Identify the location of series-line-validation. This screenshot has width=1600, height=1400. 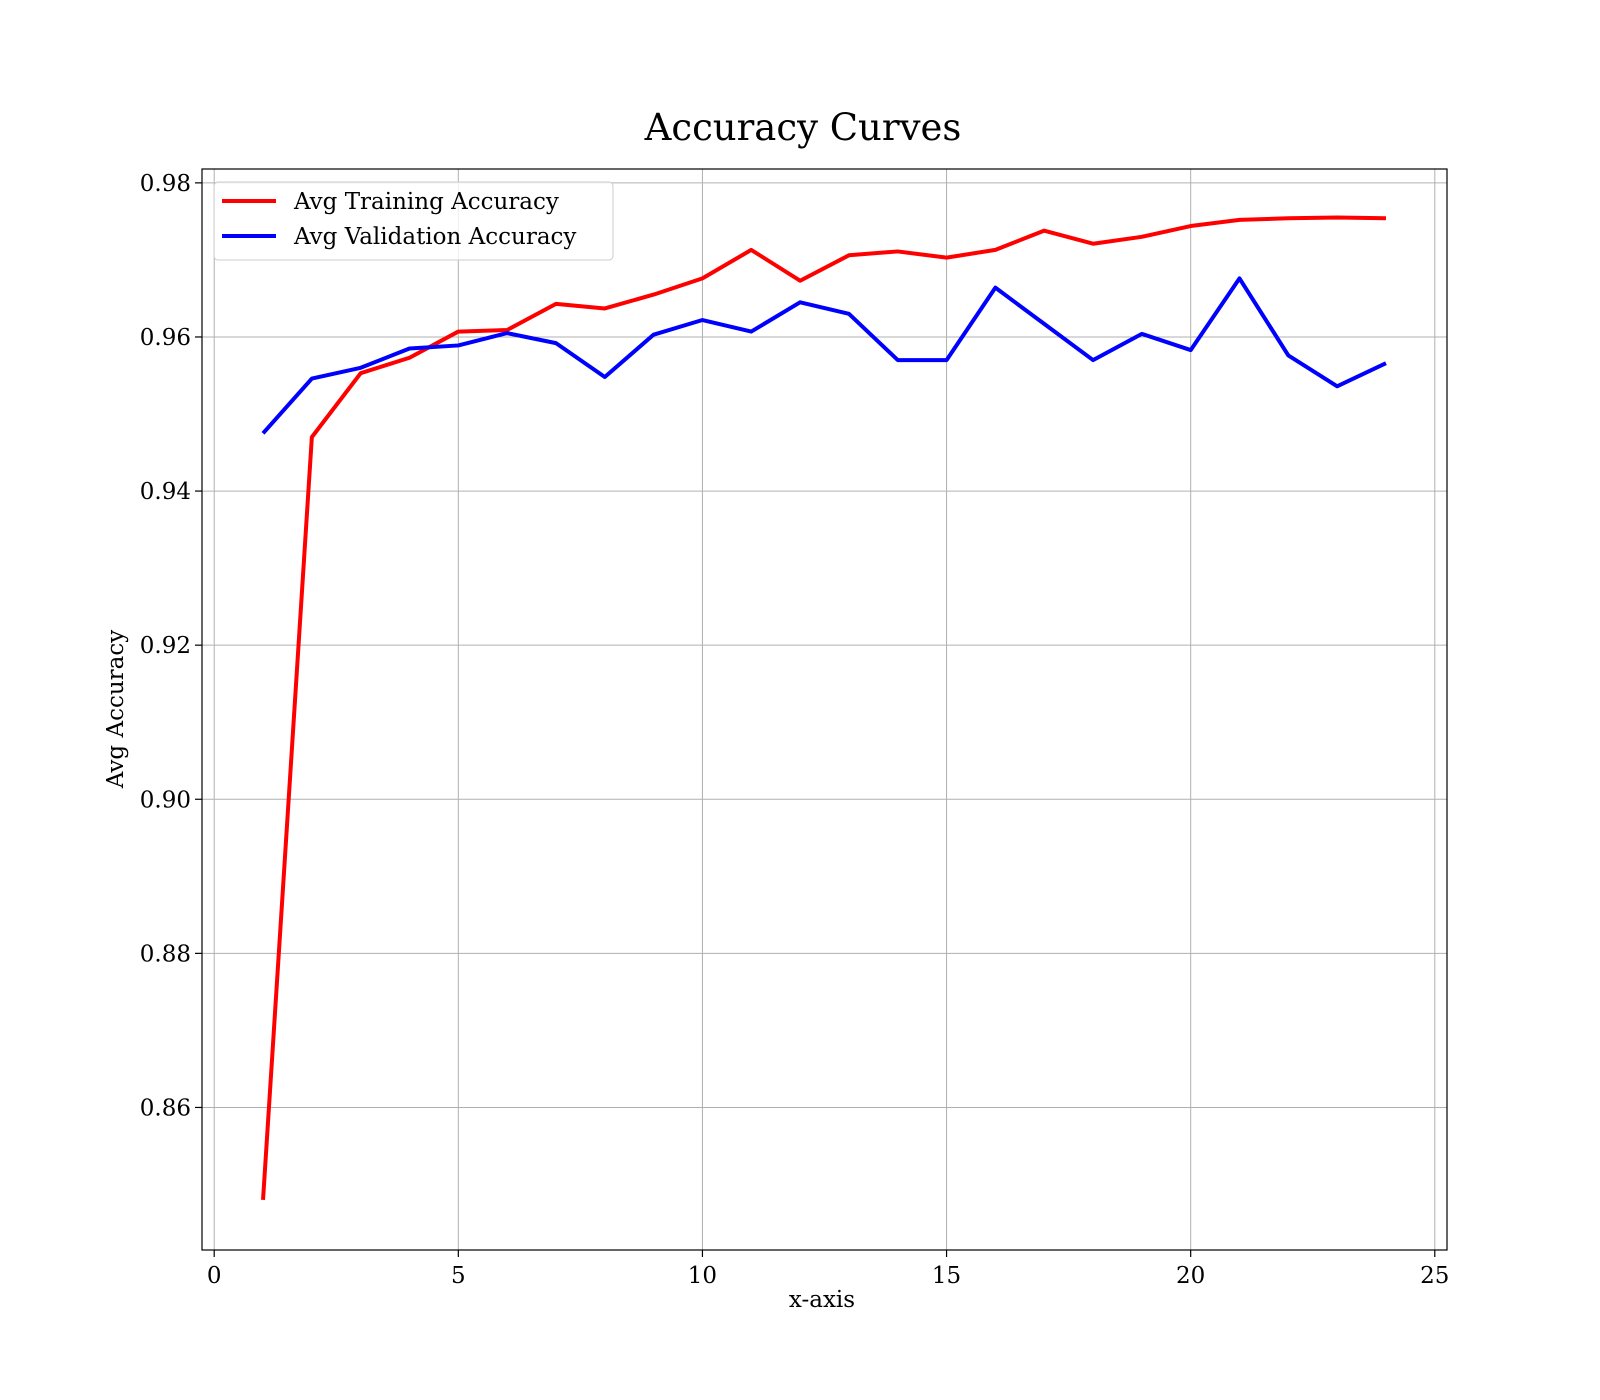
(824, 355).